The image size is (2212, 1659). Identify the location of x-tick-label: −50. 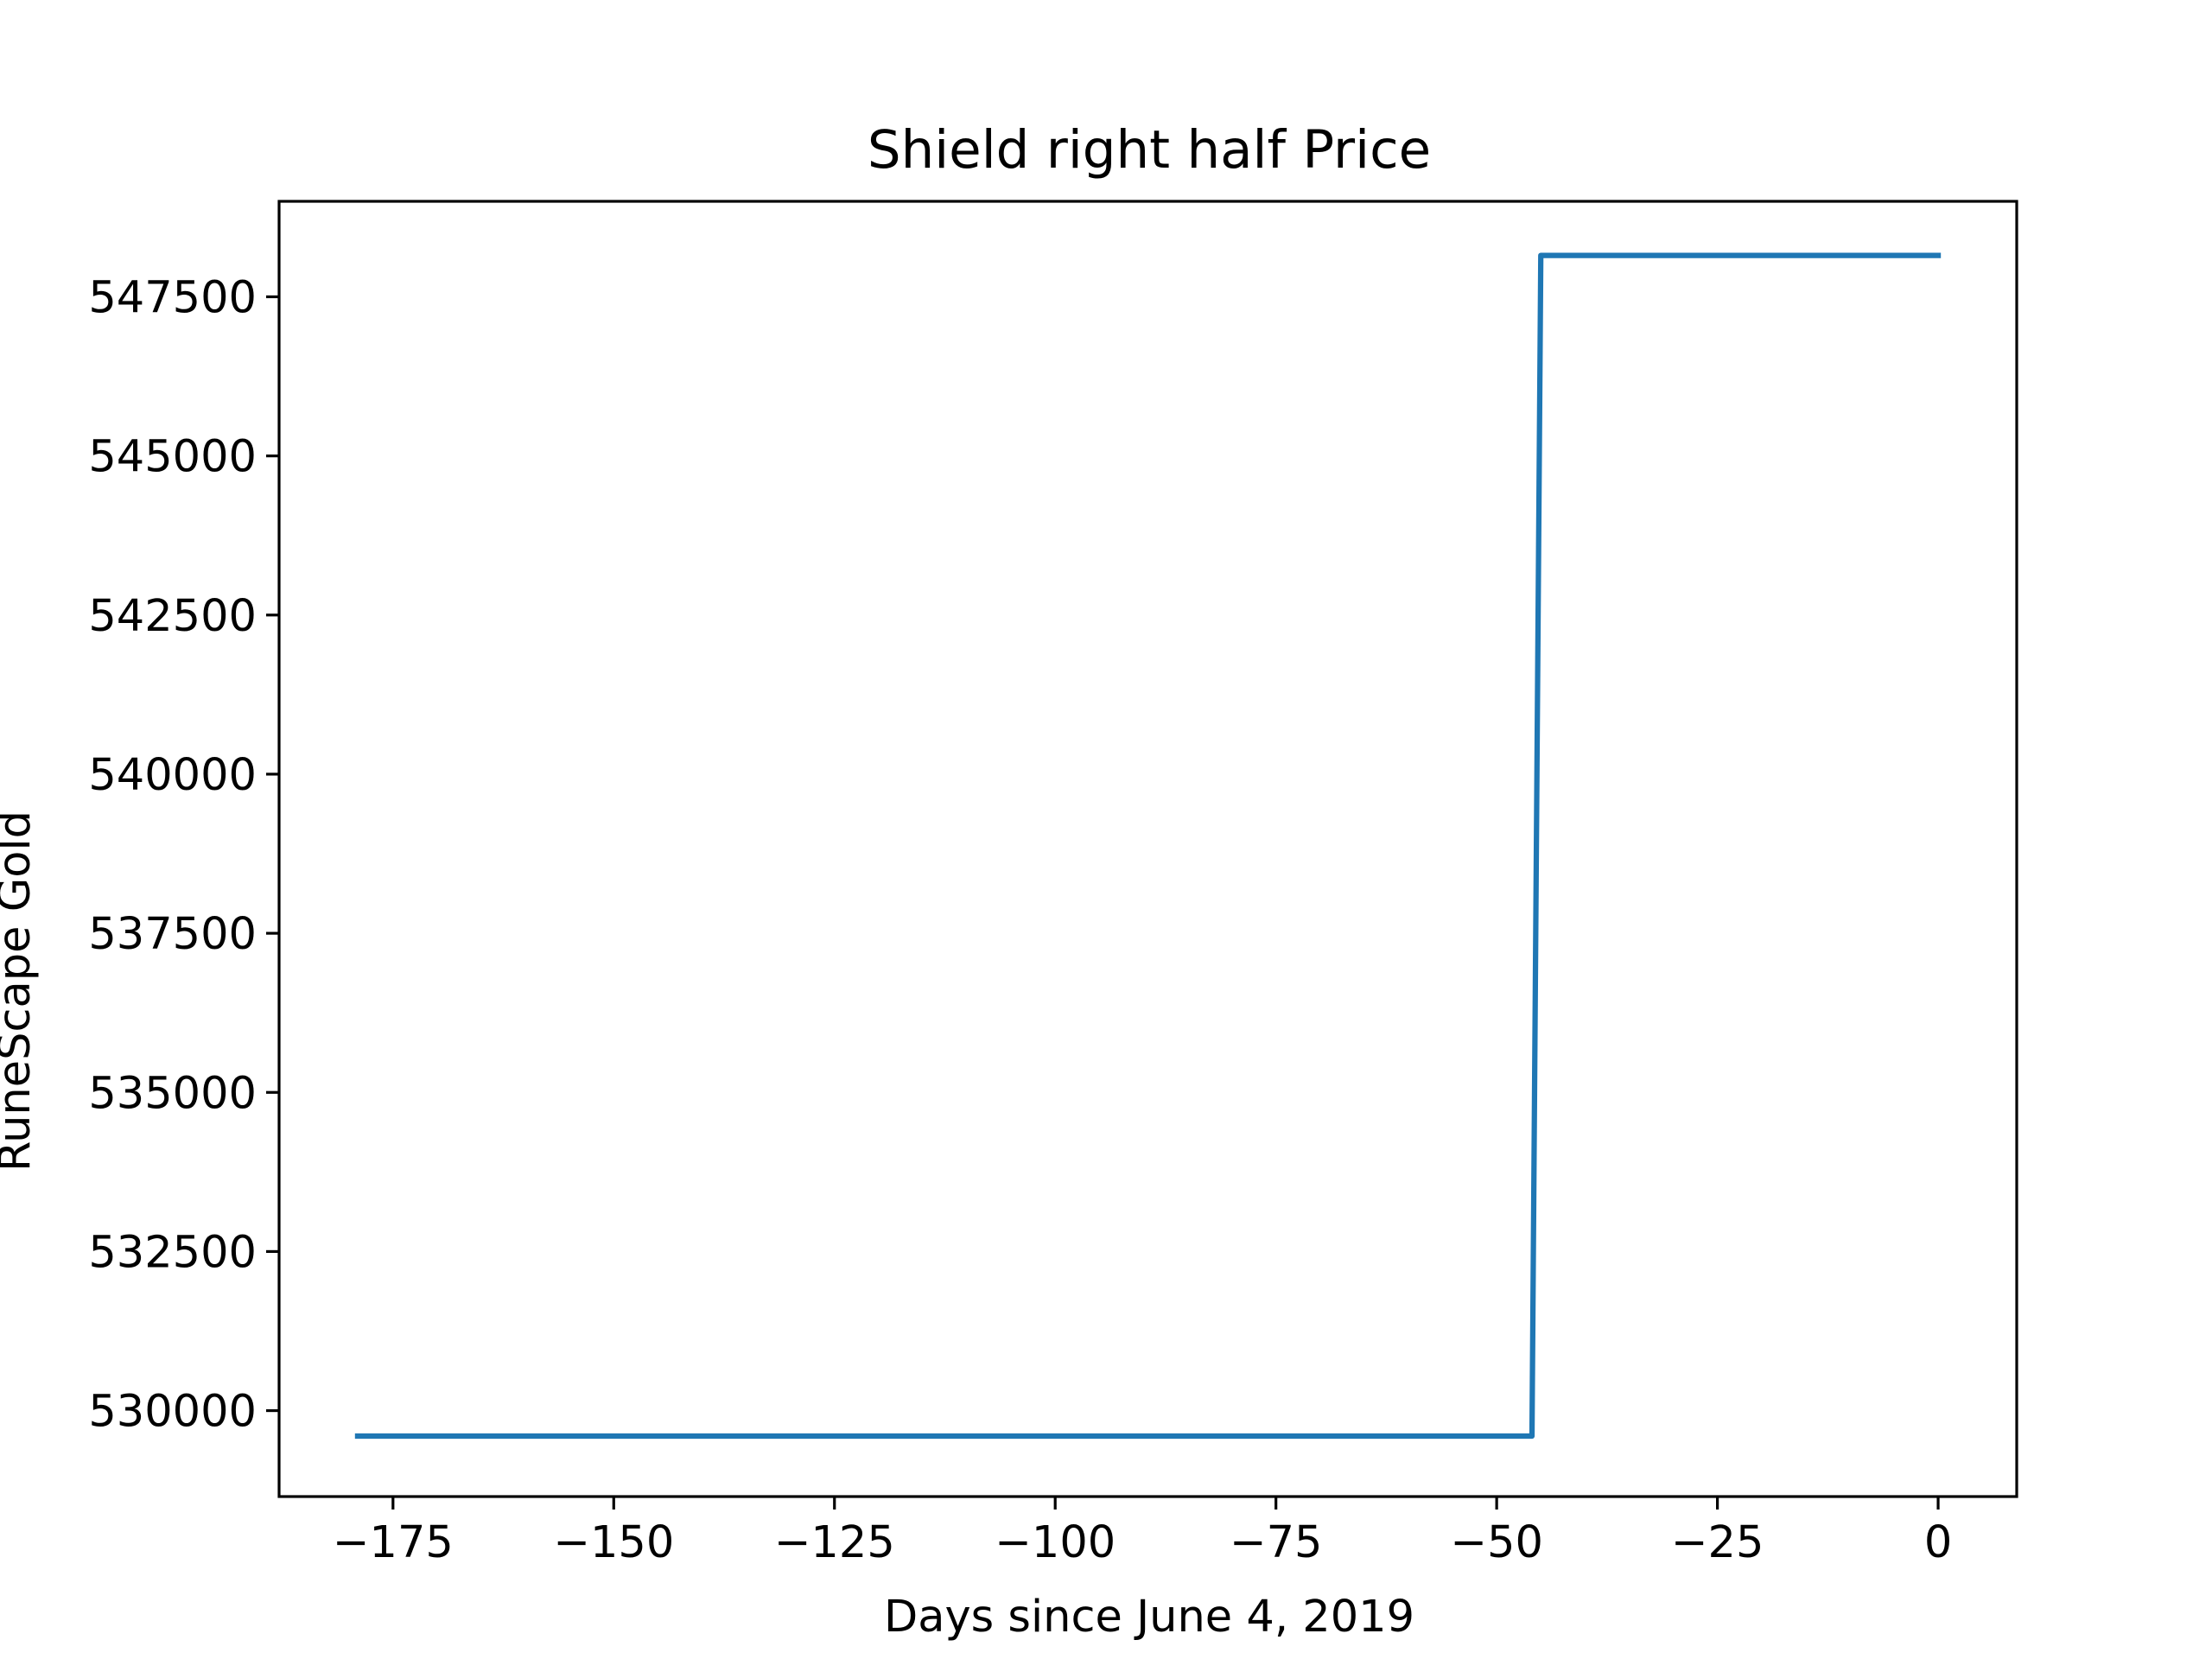
(1496, 1542).